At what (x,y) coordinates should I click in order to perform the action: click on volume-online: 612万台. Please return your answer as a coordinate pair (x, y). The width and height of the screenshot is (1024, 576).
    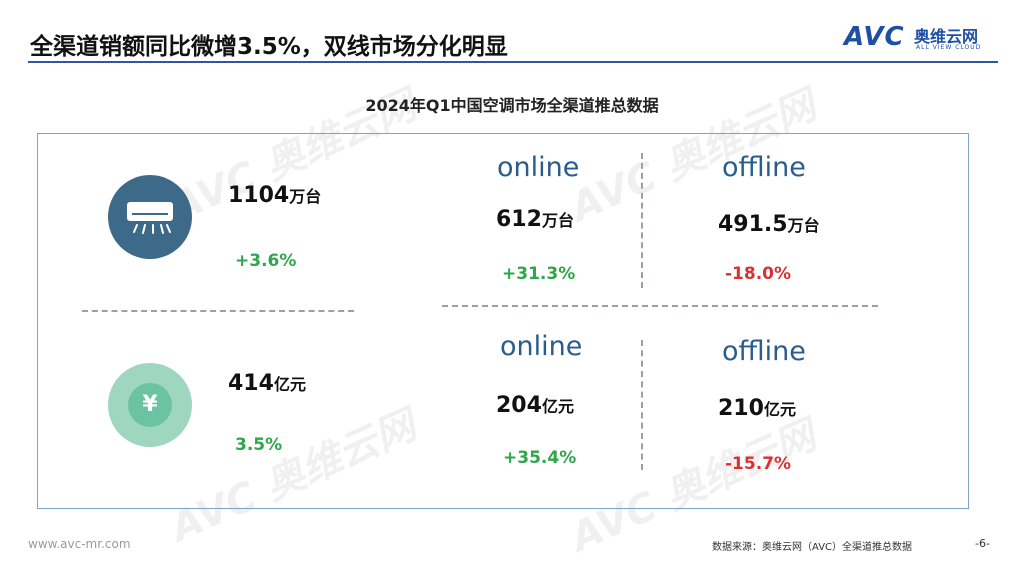
    Looking at the image, I should click on (535, 219).